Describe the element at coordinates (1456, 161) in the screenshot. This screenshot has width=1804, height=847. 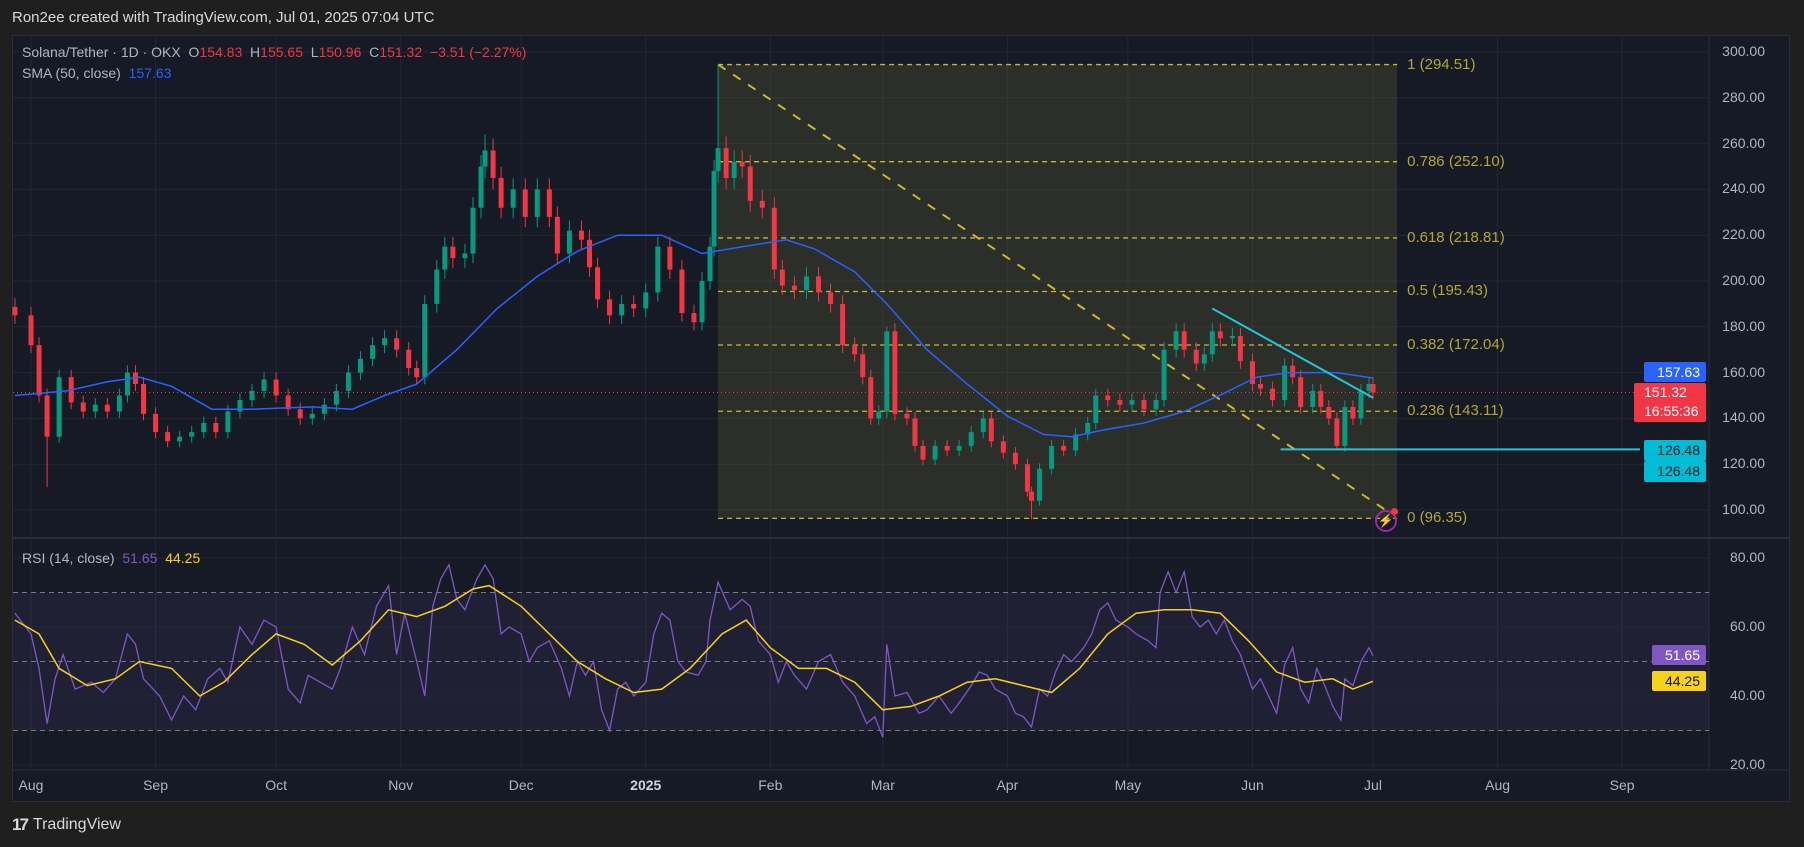
I see `fib-level-label: 0.786 (252.10)` at that location.